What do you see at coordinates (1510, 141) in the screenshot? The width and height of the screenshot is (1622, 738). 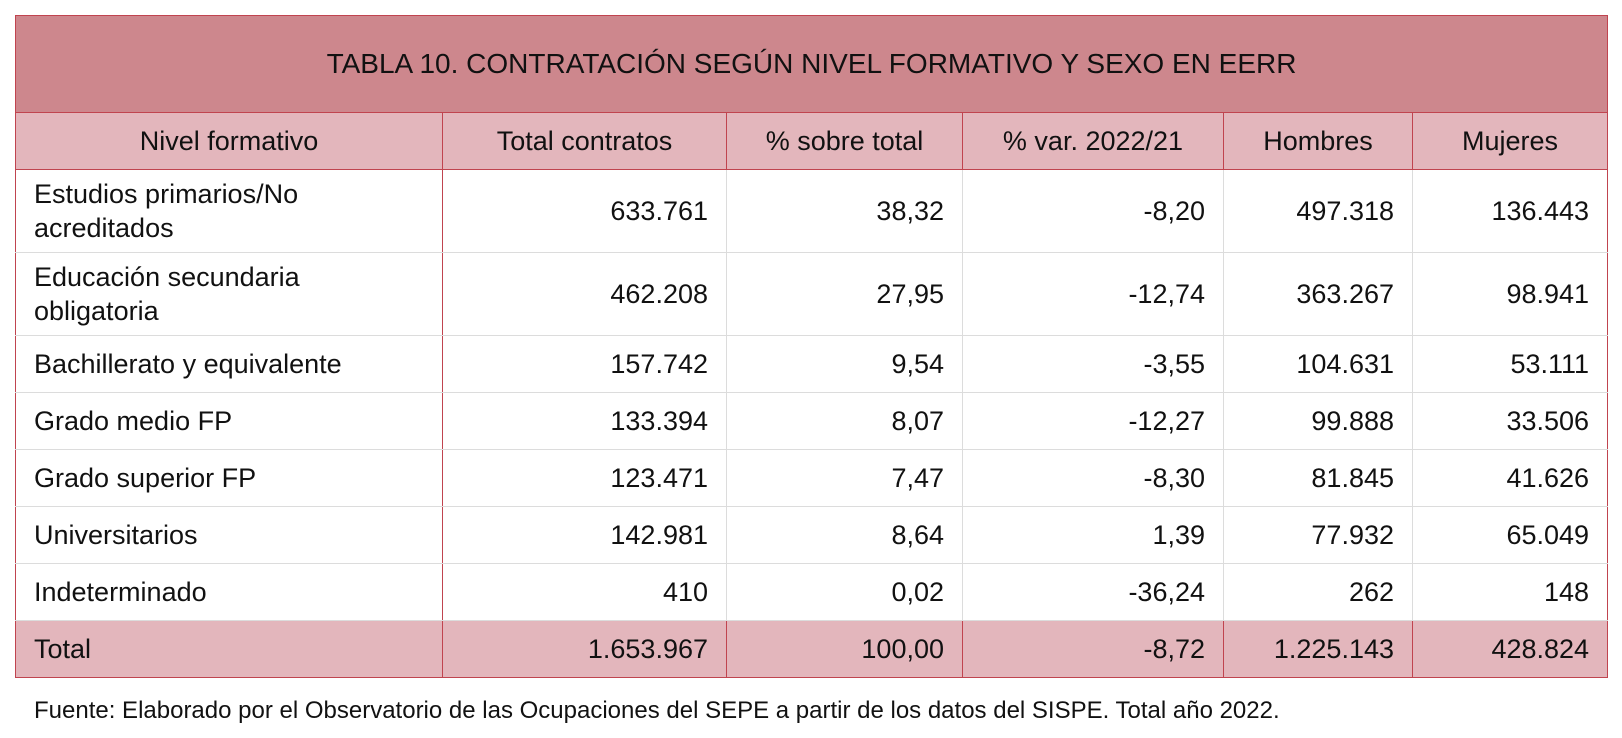 I see `column-header: Mujeres` at bounding box center [1510, 141].